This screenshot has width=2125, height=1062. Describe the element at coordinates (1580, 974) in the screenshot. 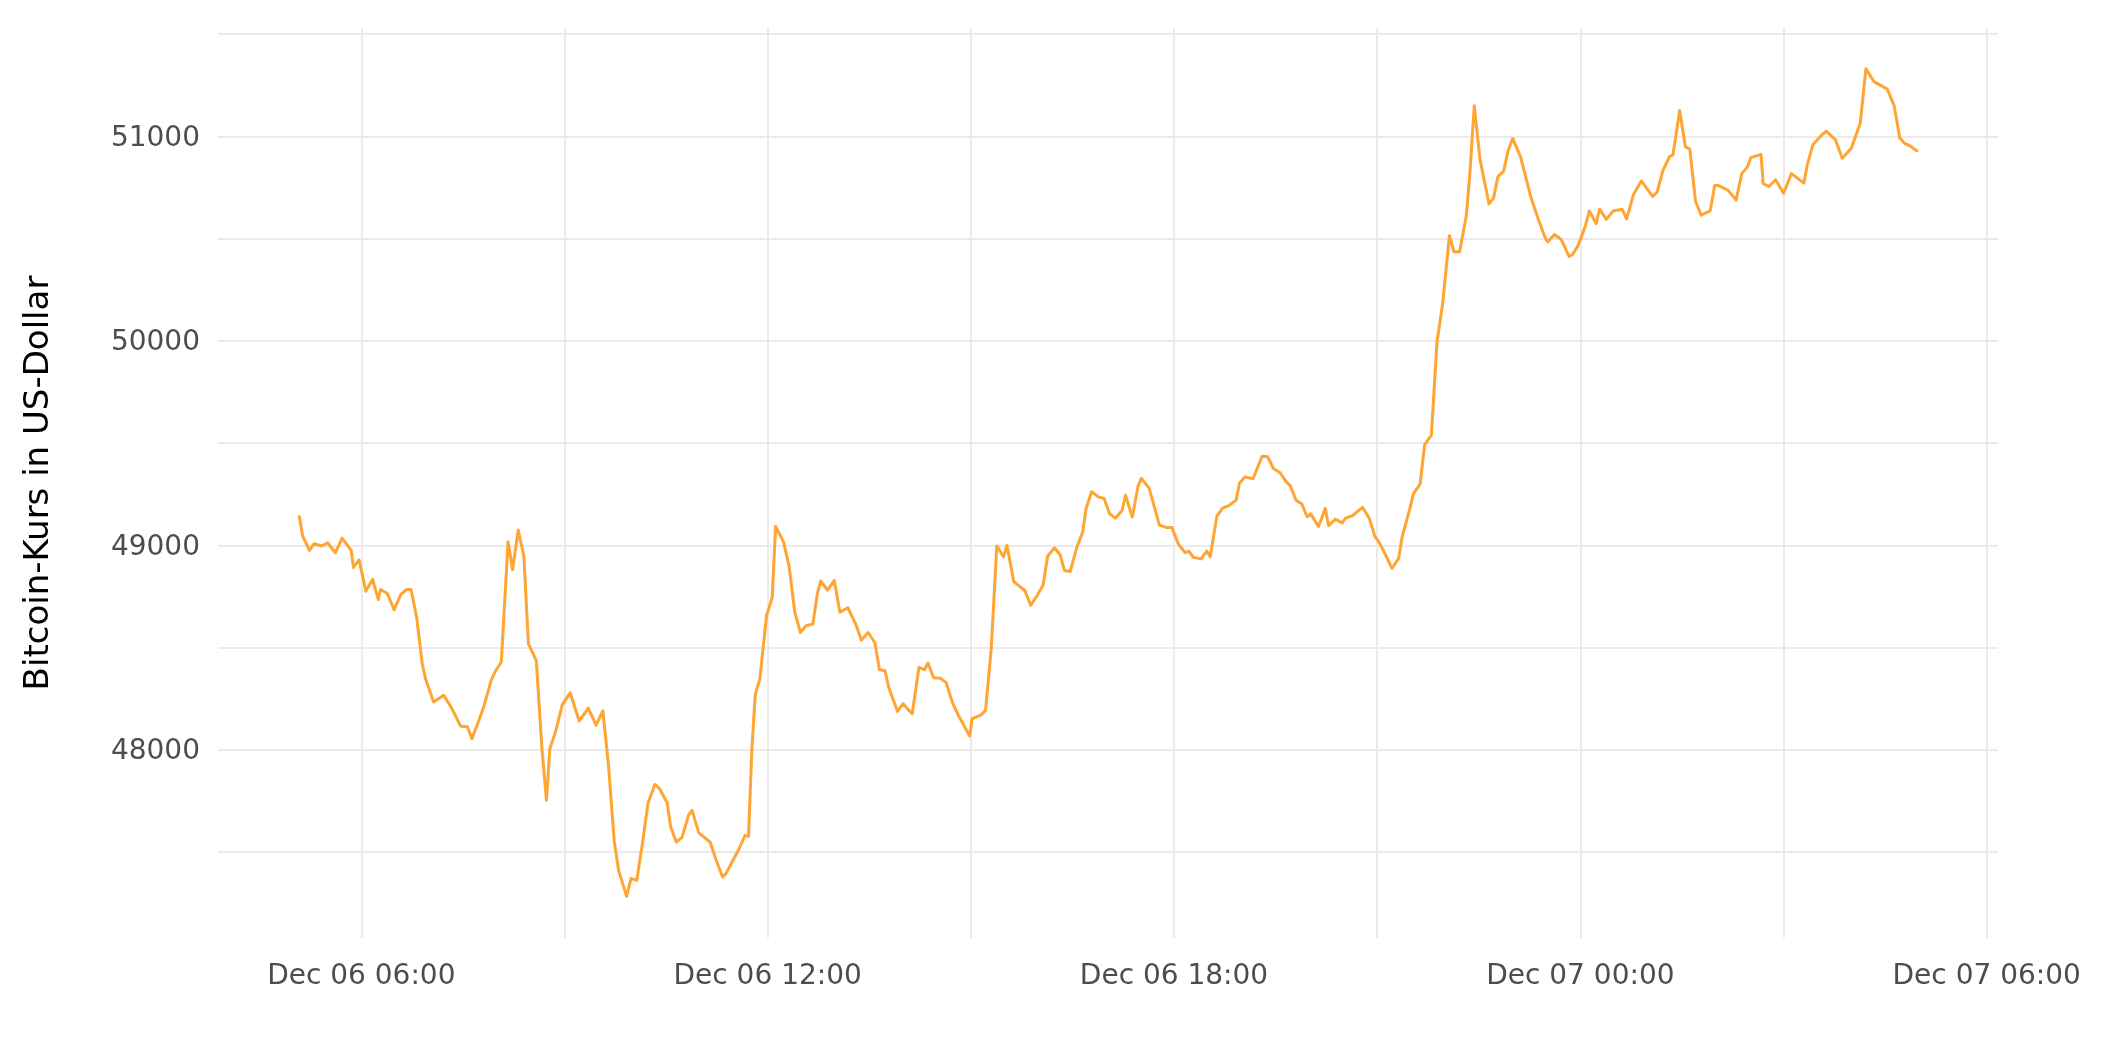

I see `x-tick-label: Dec 07 00:00` at that location.